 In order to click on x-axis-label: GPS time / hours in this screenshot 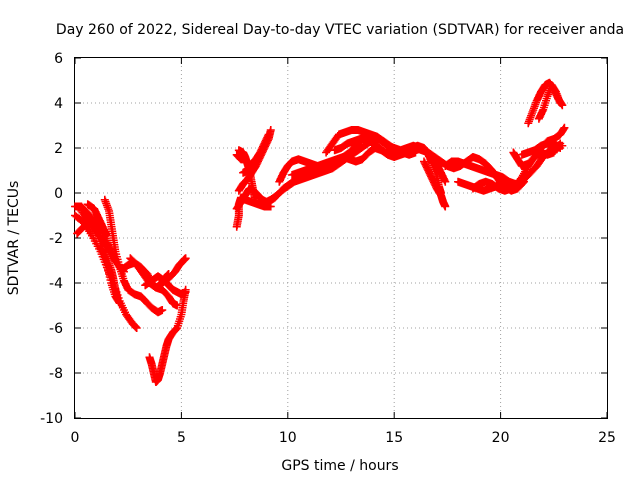, I will do `click(339, 466)`.